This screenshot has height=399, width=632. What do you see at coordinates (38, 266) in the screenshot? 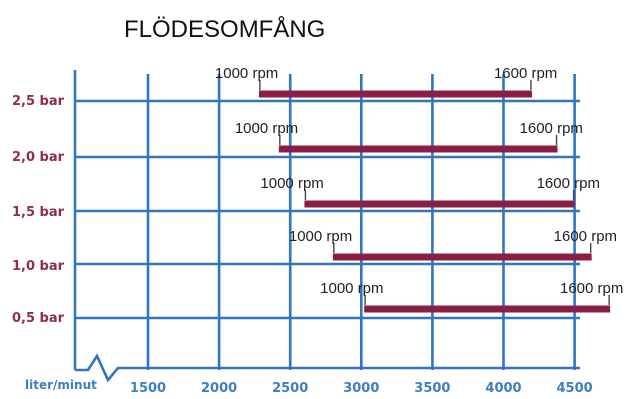
I see `y-tick-label: 1,0 bar` at bounding box center [38, 266].